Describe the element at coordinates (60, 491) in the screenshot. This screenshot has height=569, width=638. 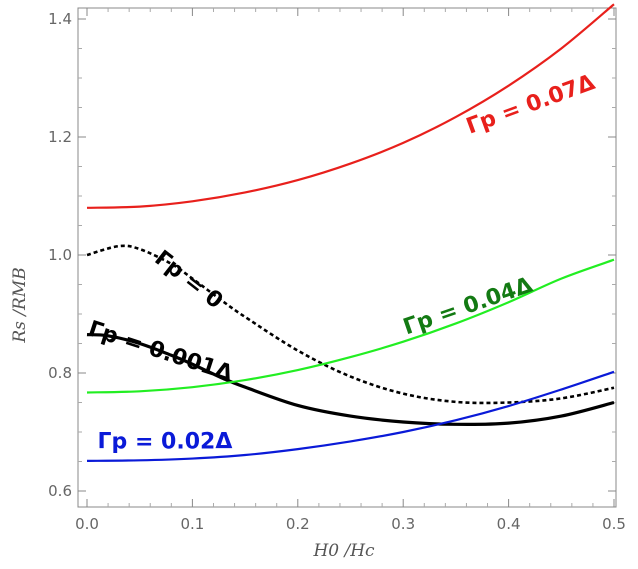
I see `y-tick-label: 0.6` at that location.